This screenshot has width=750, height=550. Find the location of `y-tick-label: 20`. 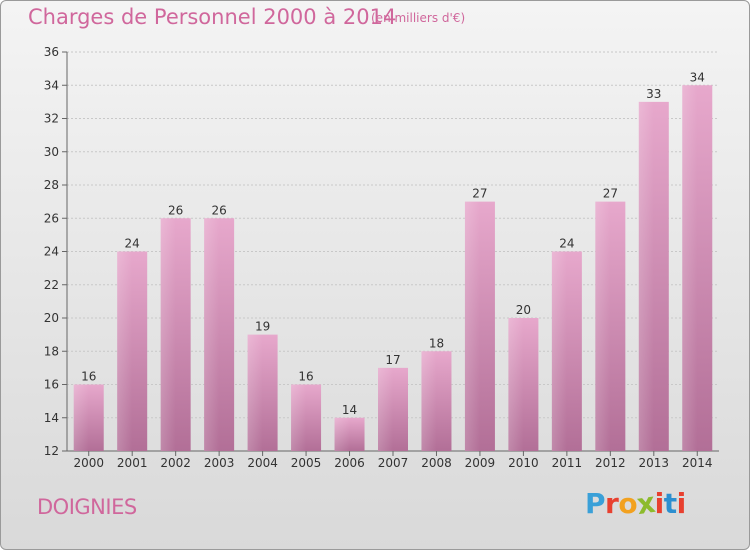

y-tick-label: 20 is located at coordinates (51, 318).